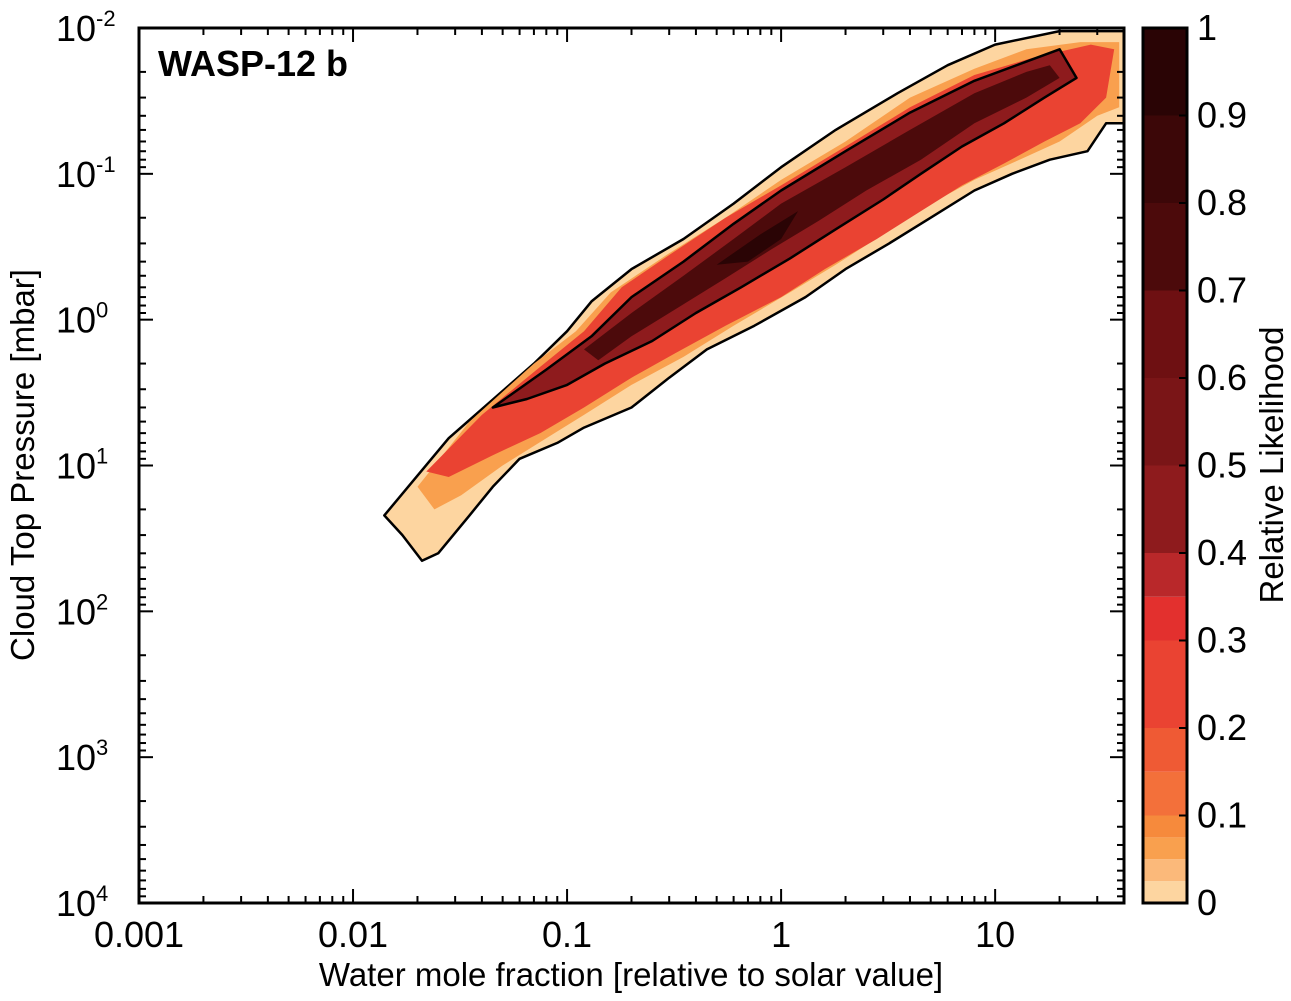  Describe the element at coordinates (567, 934) in the screenshot. I see `x-tick-label: 0.1` at that location.